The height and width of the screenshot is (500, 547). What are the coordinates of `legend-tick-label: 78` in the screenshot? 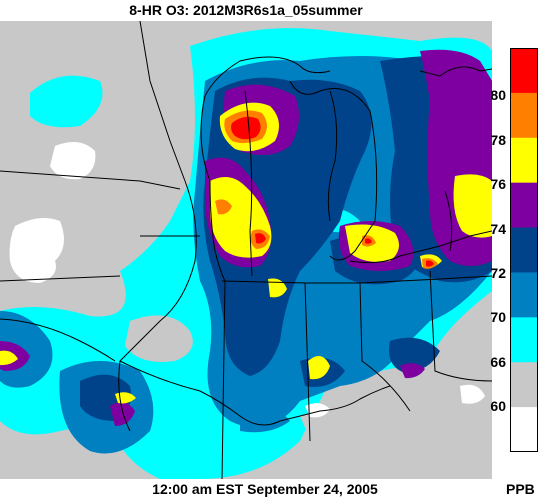 It's located at (498, 140).